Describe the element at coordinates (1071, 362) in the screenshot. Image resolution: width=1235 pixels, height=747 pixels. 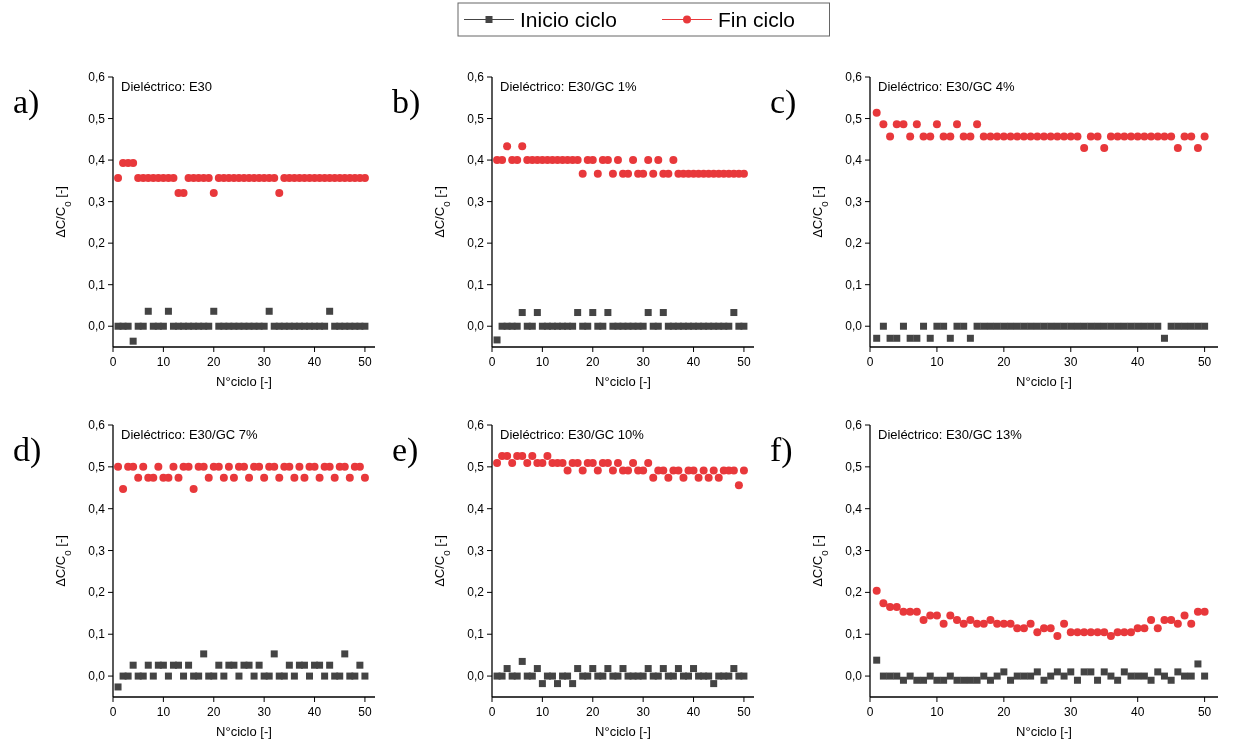
I see `x-tick-label: 30` at that location.